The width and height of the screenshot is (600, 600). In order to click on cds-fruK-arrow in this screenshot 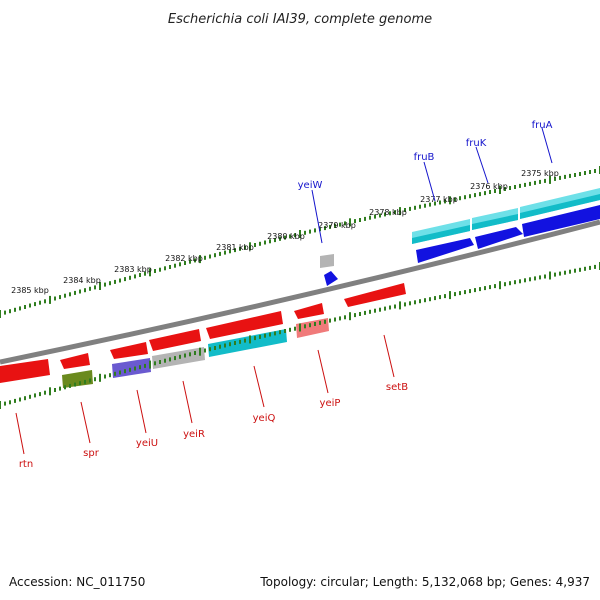, I will do `click(499, 238)`.